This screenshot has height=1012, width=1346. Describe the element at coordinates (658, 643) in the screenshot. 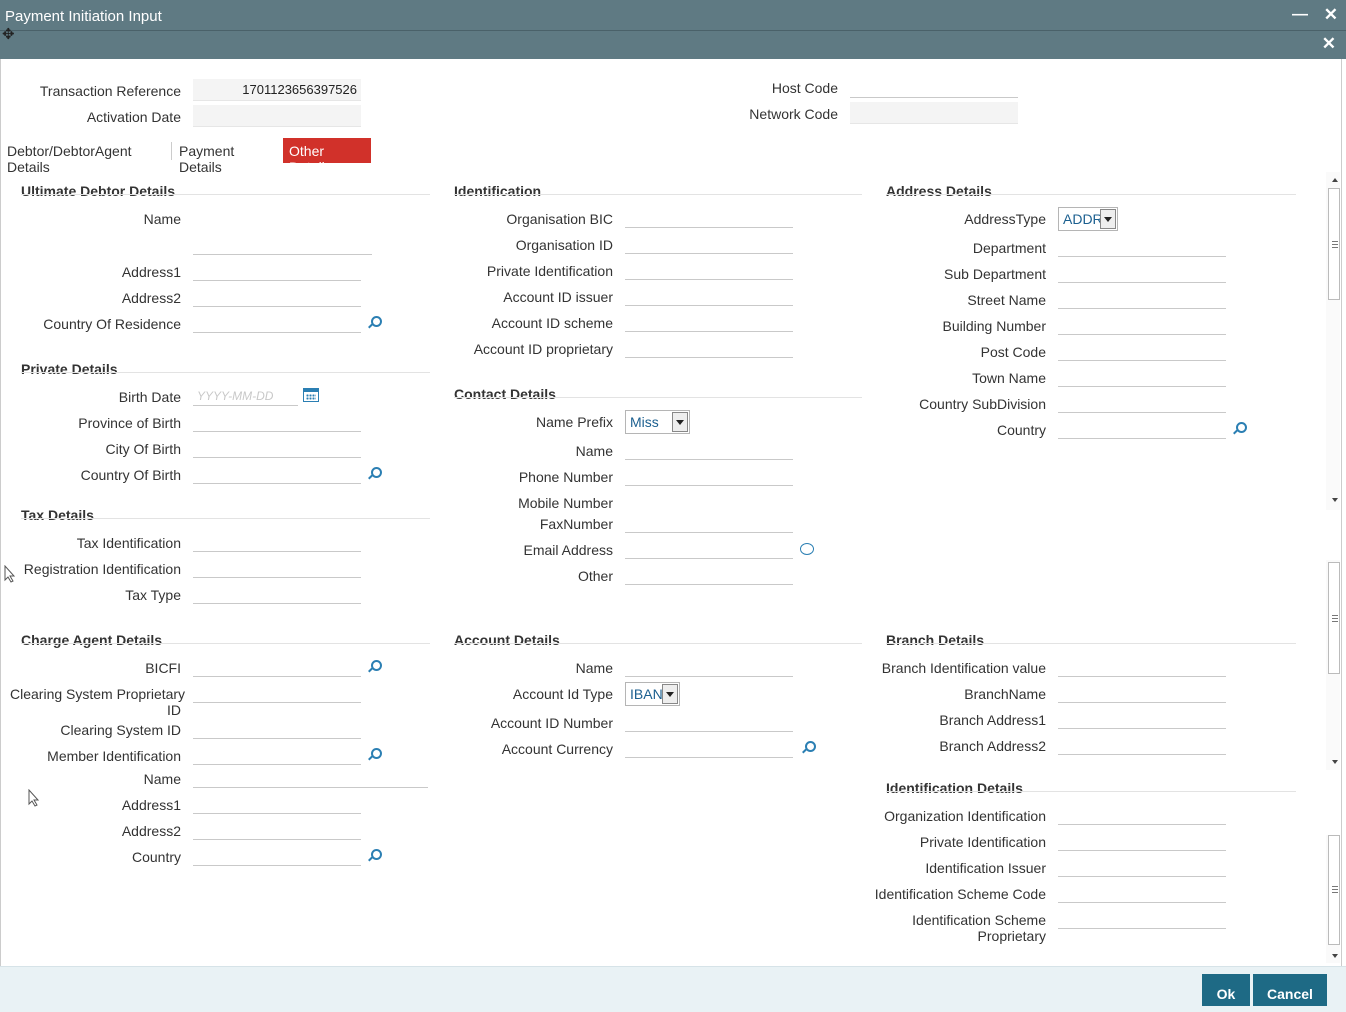

I see `section-divider` at that location.